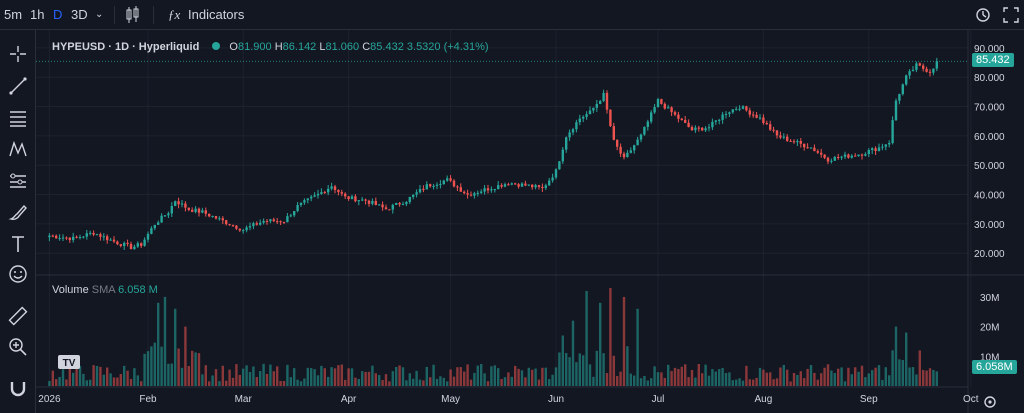 Image resolution: width=1024 pixels, height=413 pixels. What do you see at coordinates (37, 14) in the screenshot?
I see `interval-1h: 1h` at bounding box center [37, 14].